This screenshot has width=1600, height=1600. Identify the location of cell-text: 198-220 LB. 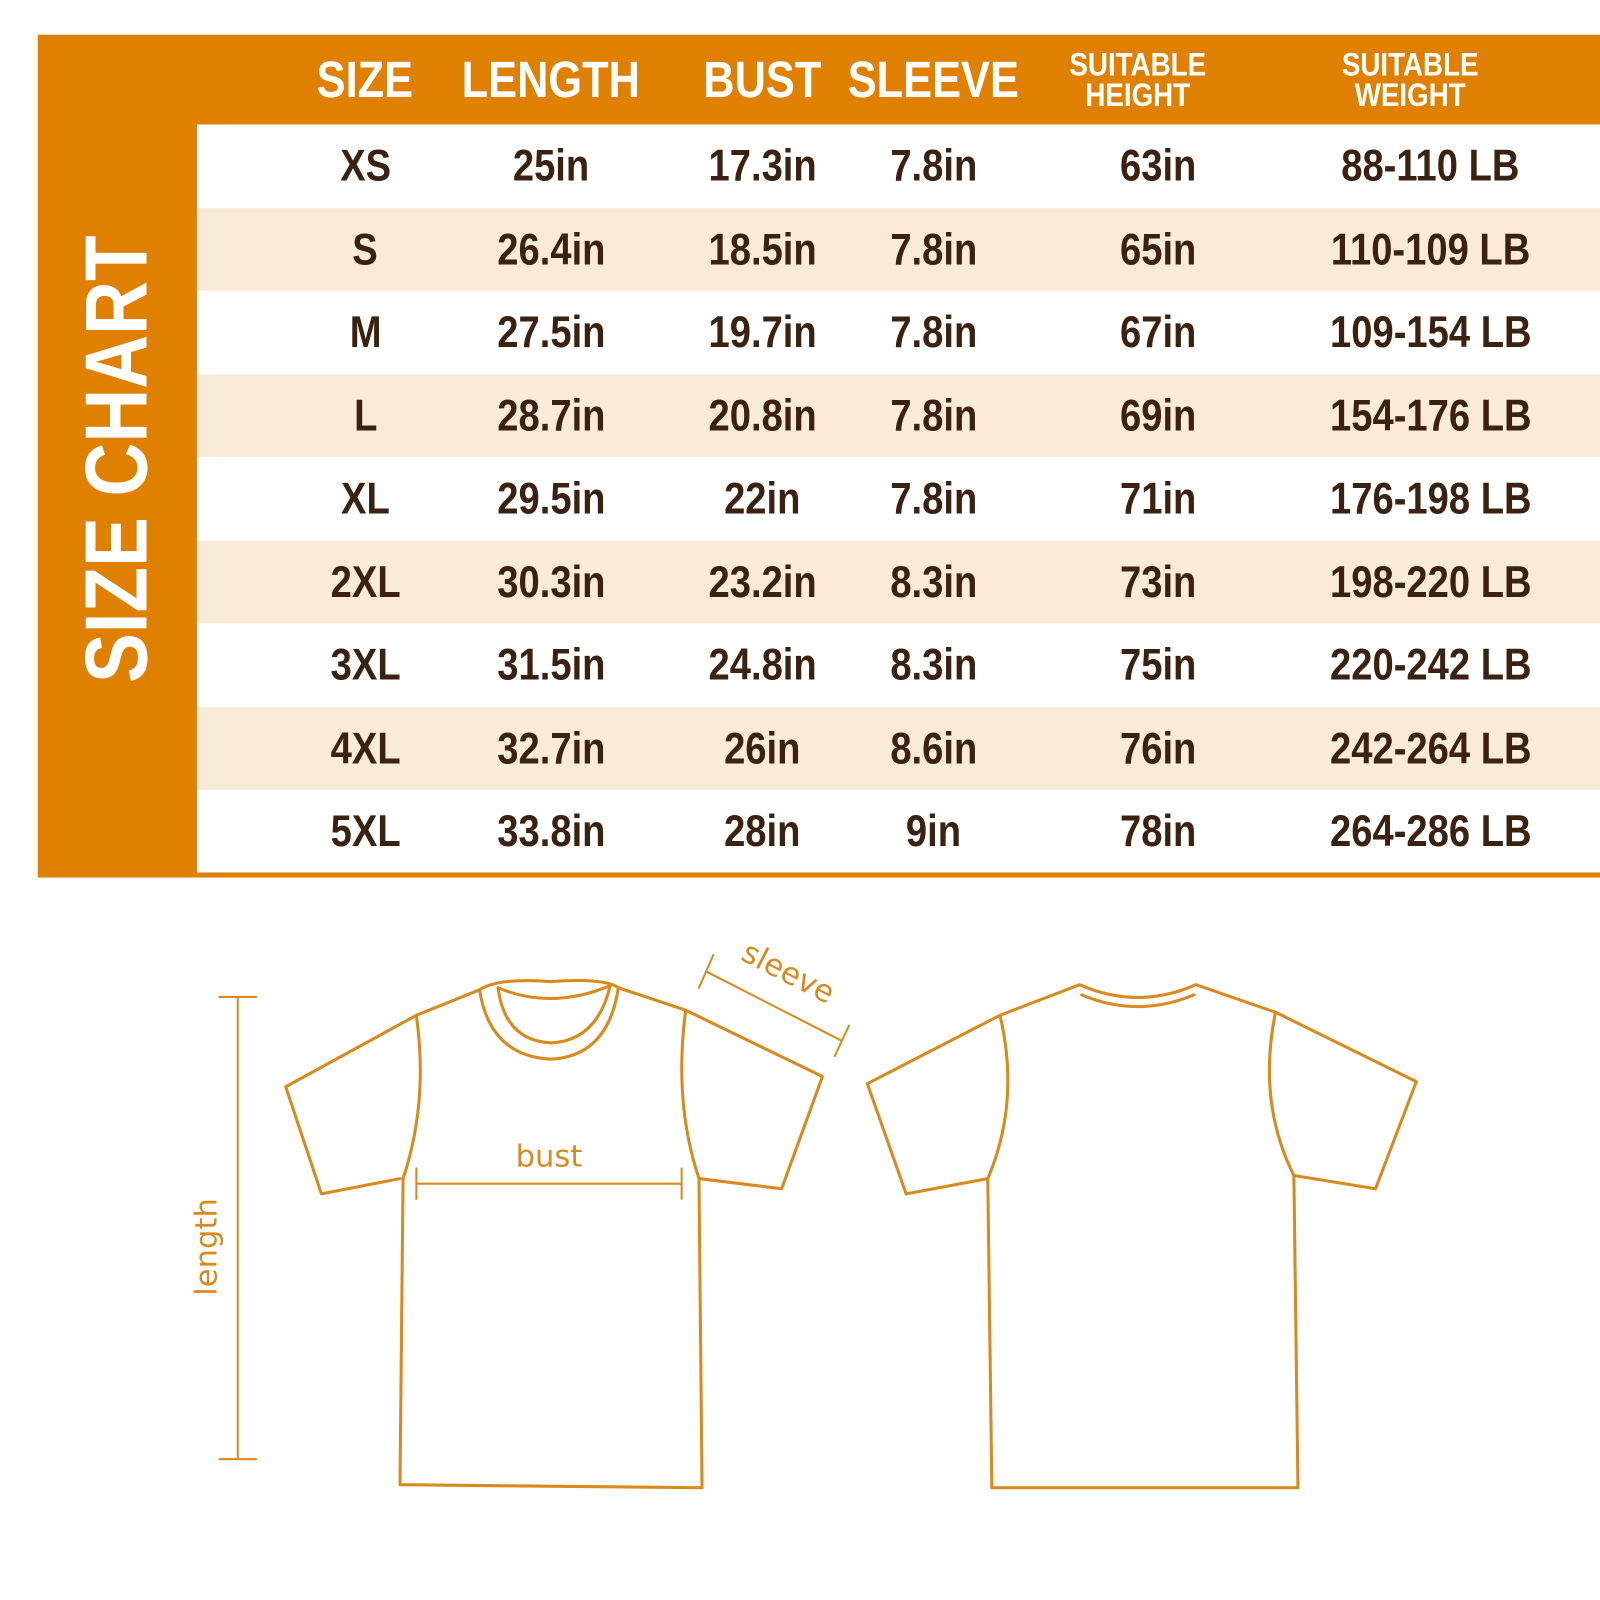
(1430, 581).